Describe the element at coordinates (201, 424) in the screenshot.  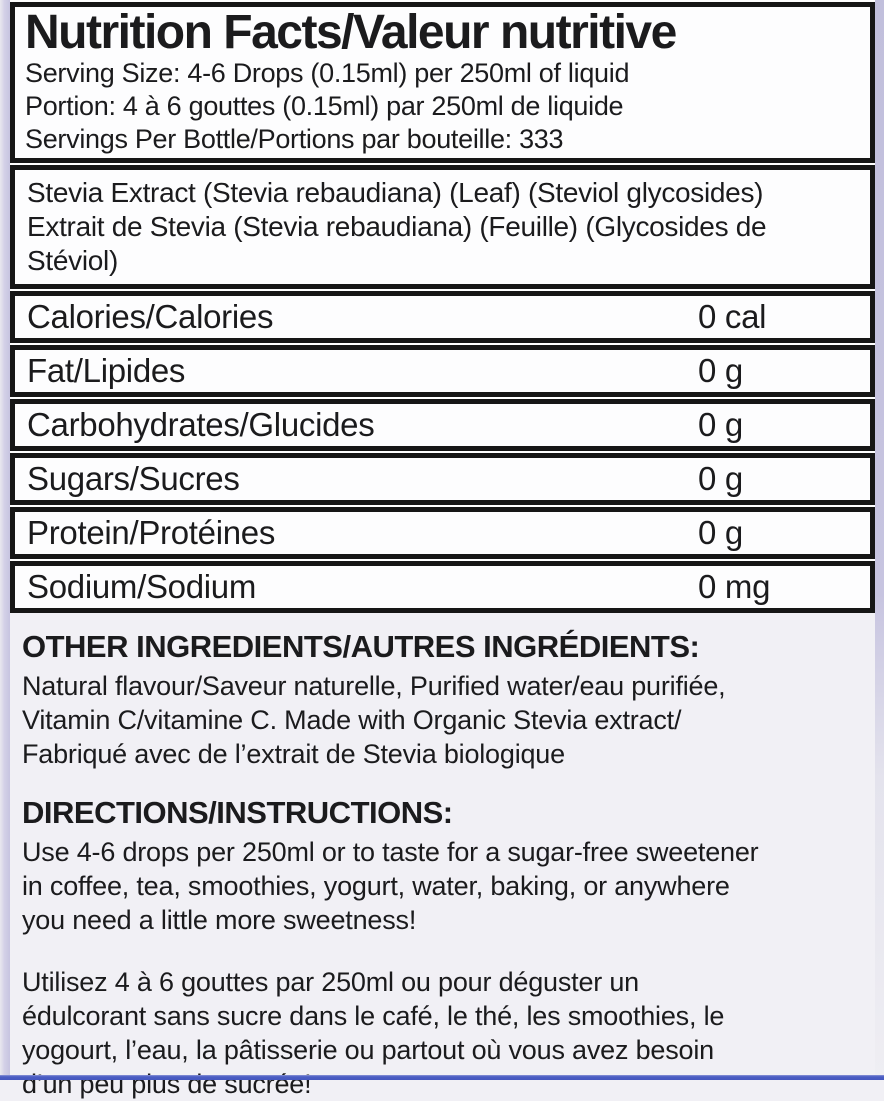
I see `nutrient-label: Carbohydrates/Glucides` at that location.